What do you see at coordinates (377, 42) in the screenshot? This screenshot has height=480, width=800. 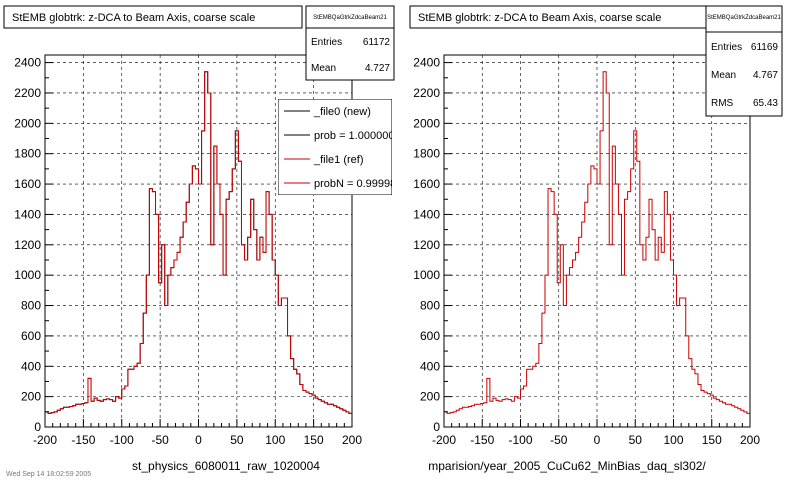 I see `stats-value: 61172` at bounding box center [377, 42].